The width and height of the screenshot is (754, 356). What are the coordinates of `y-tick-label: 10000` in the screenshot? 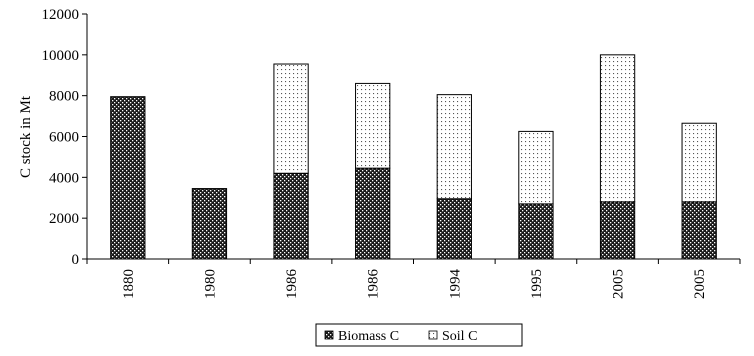 It's located at (61, 56).